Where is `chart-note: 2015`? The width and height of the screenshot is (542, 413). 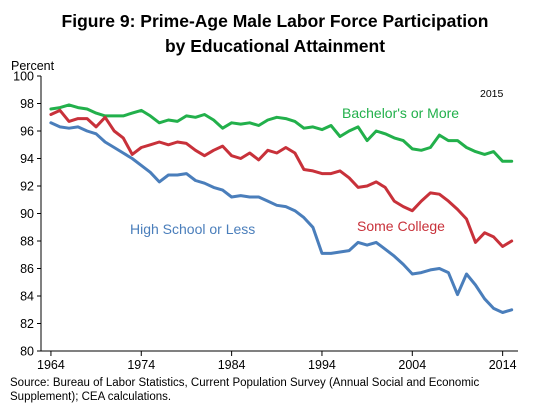
chart-note: 2015 is located at coordinates (492, 94).